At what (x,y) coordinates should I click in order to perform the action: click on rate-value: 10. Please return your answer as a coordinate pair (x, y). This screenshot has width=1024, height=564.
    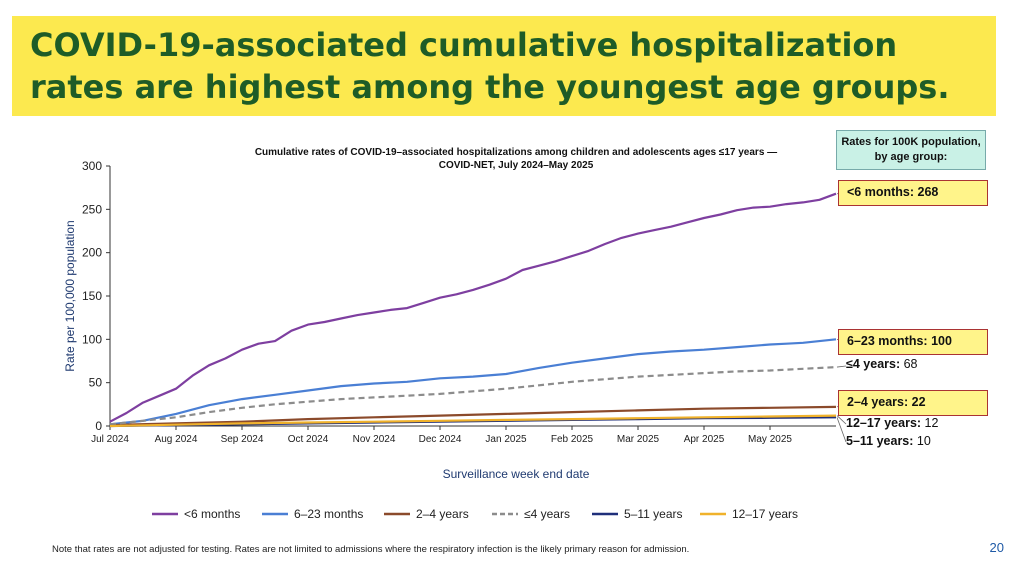
    Looking at the image, I should click on (922, 441).